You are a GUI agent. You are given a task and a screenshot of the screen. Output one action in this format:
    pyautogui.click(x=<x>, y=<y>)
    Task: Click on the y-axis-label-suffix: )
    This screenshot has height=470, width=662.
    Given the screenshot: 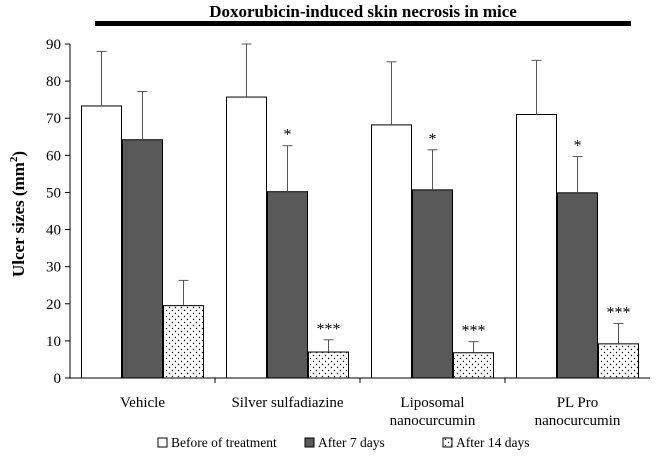 What is the action you would take?
    pyautogui.click(x=18, y=154)
    